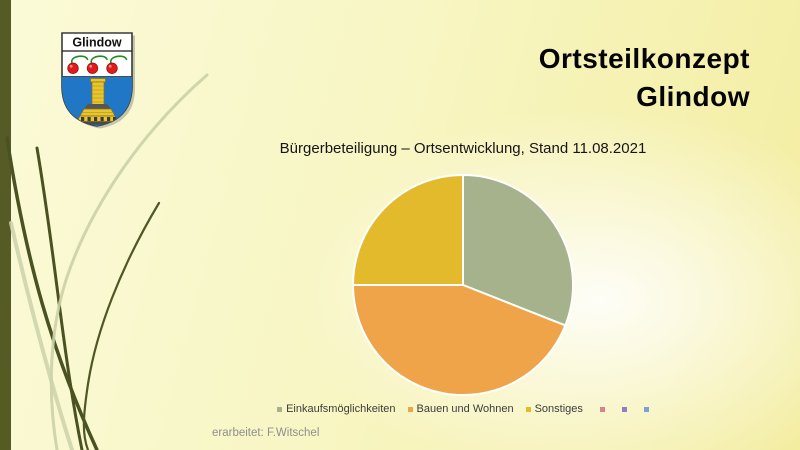 The image size is (800, 450). Describe the element at coordinates (5, 225) in the screenshot. I see `left-accent-bar` at that location.